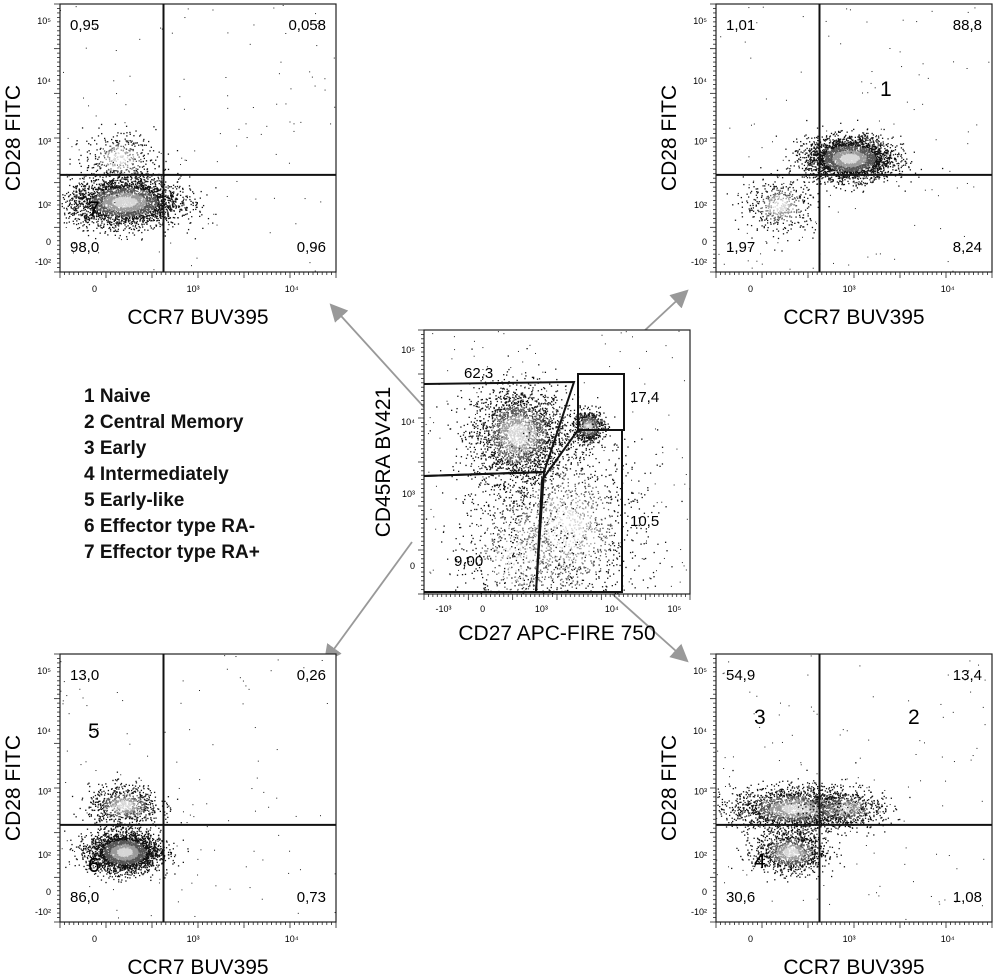  I want to click on quadrant-value-ul: 0,95, so click(84, 25).